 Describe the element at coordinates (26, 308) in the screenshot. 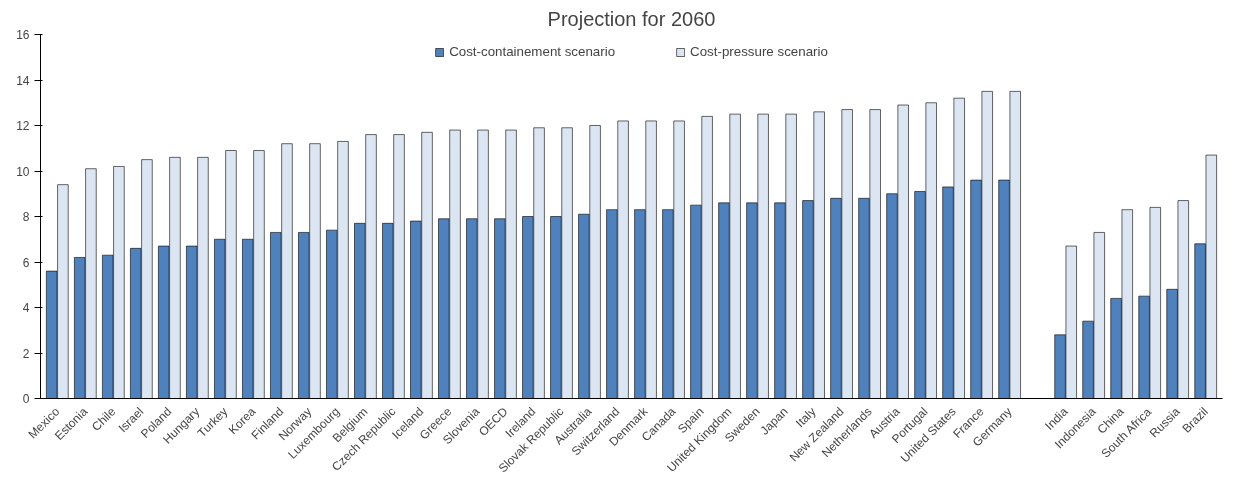

I see `y-tick-label: 4` at that location.